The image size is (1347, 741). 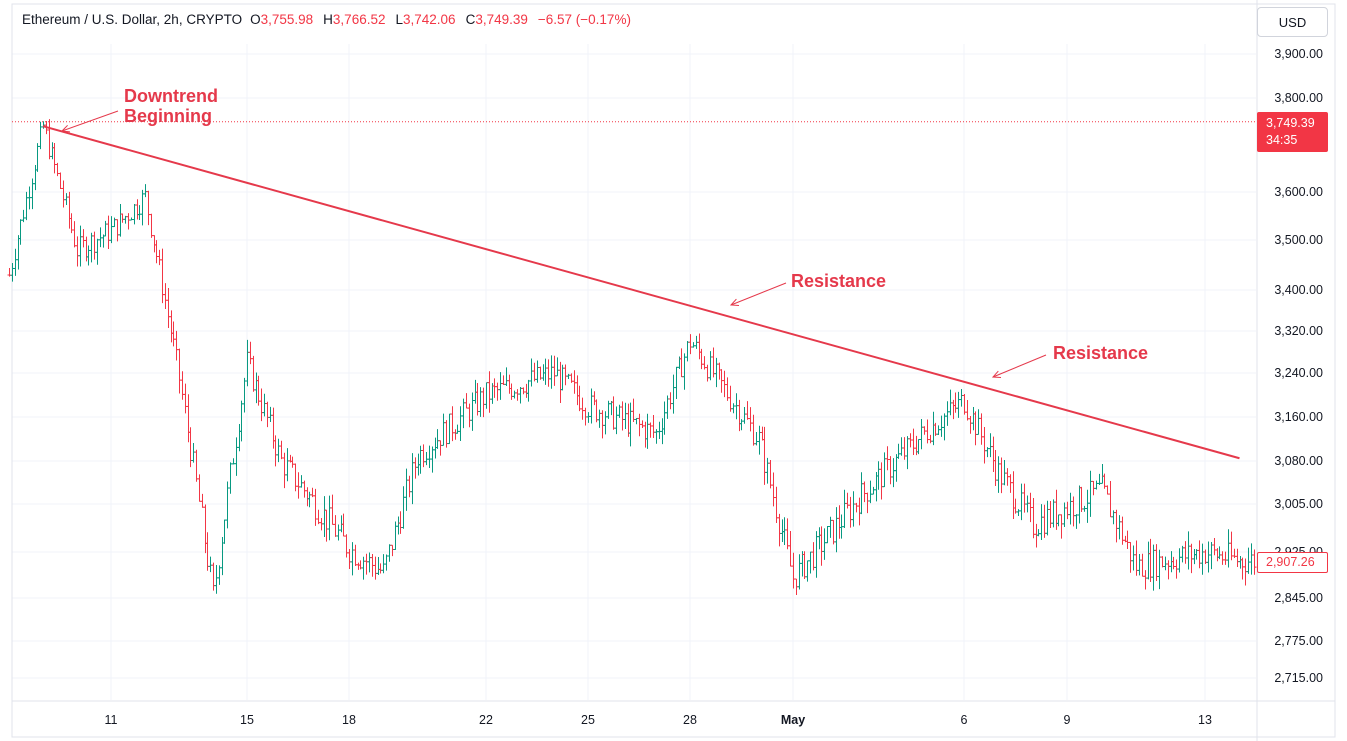 What do you see at coordinates (1298, 290) in the screenshot?
I see `y-tick-label: 3,400.00` at bounding box center [1298, 290].